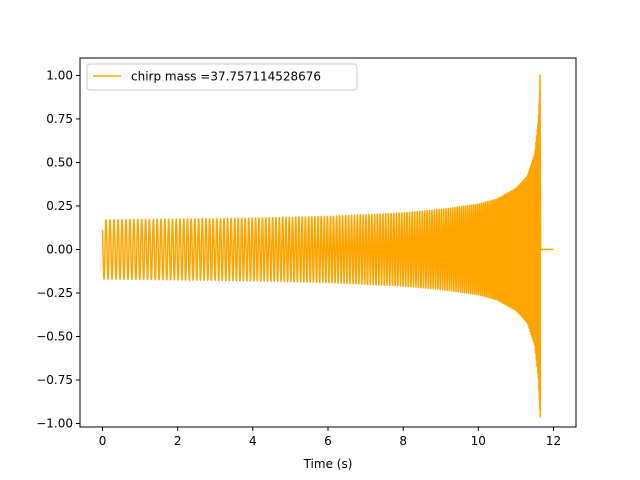 The image size is (640, 480). What do you see at coordinates (328, 441) in the screenshot?
I see `x-tick-label: 6` at bounding box center [328, 441].